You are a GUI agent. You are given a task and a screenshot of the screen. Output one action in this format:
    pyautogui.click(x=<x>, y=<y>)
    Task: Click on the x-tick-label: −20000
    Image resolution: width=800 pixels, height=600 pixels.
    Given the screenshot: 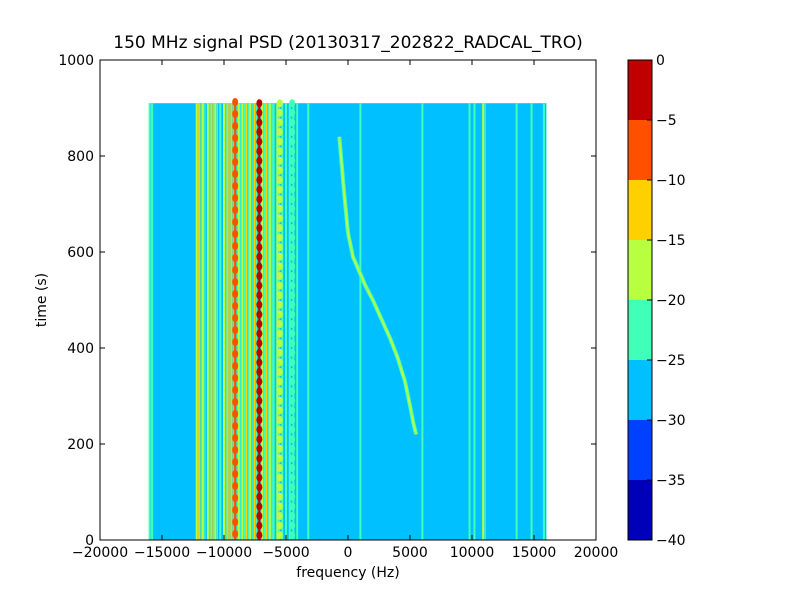 What is the action you would take?
    pyautogui.click(x=100, y=553)
    